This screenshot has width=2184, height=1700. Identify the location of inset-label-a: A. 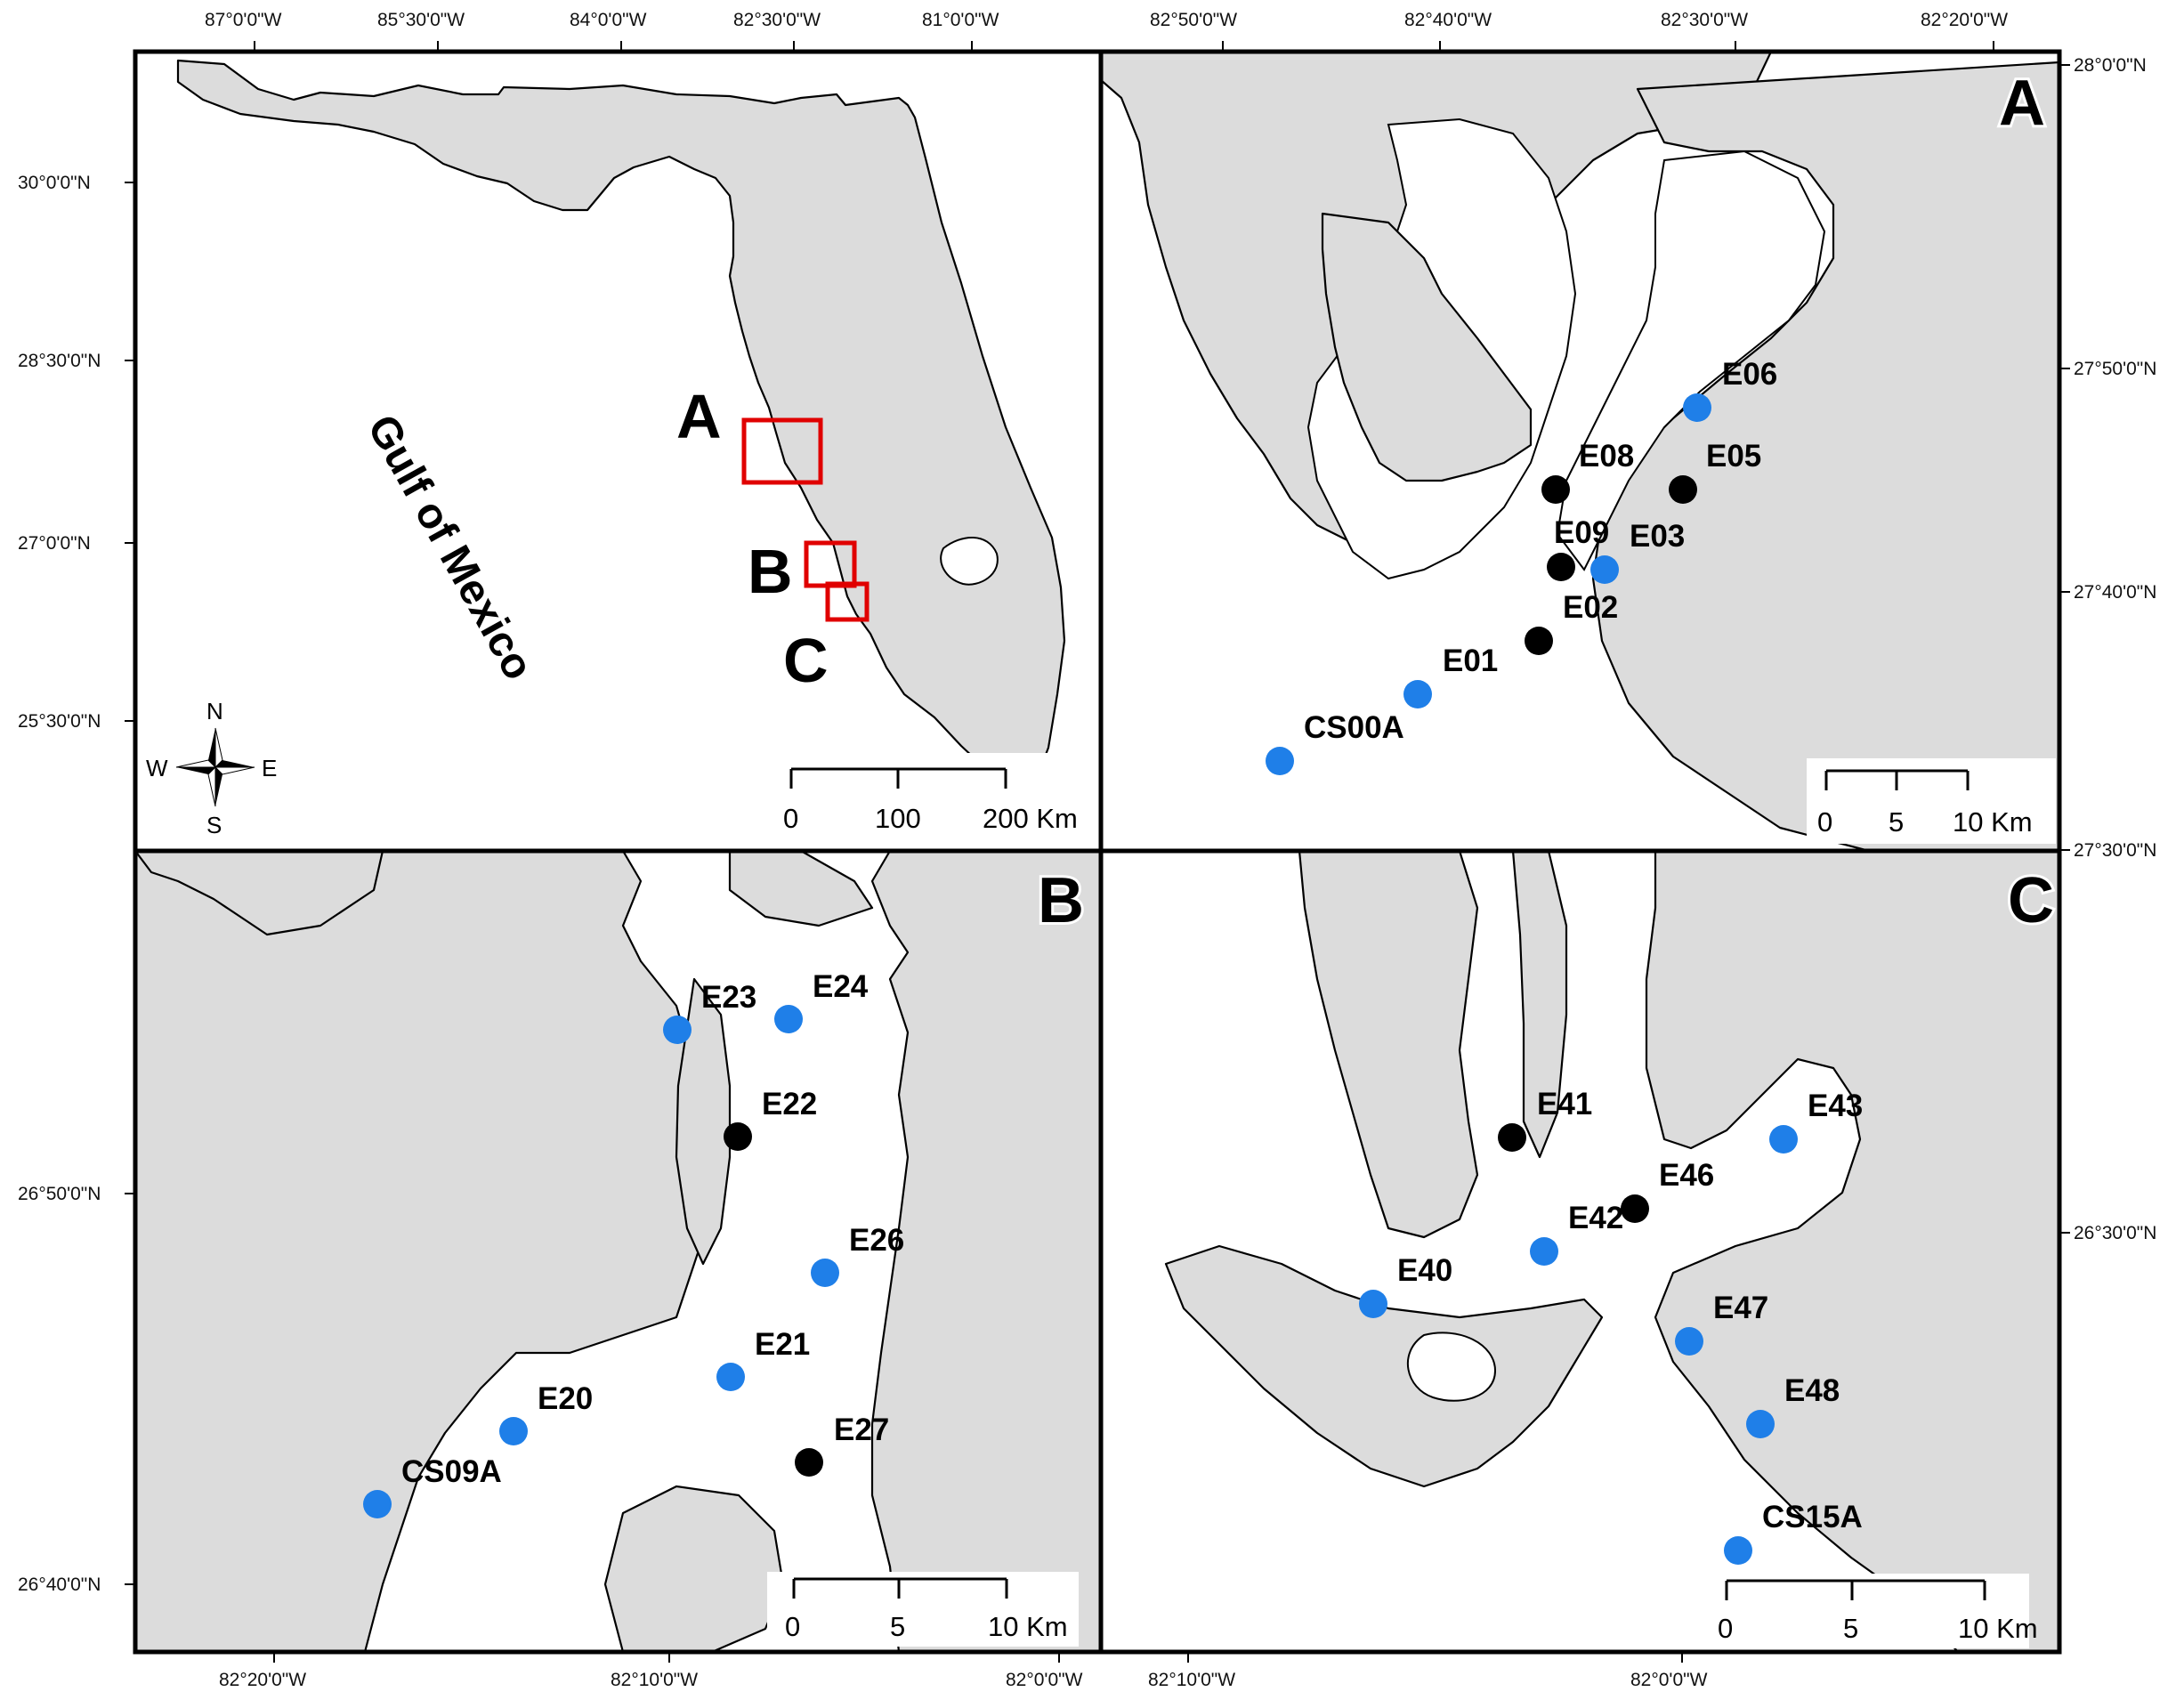
(699, 416).